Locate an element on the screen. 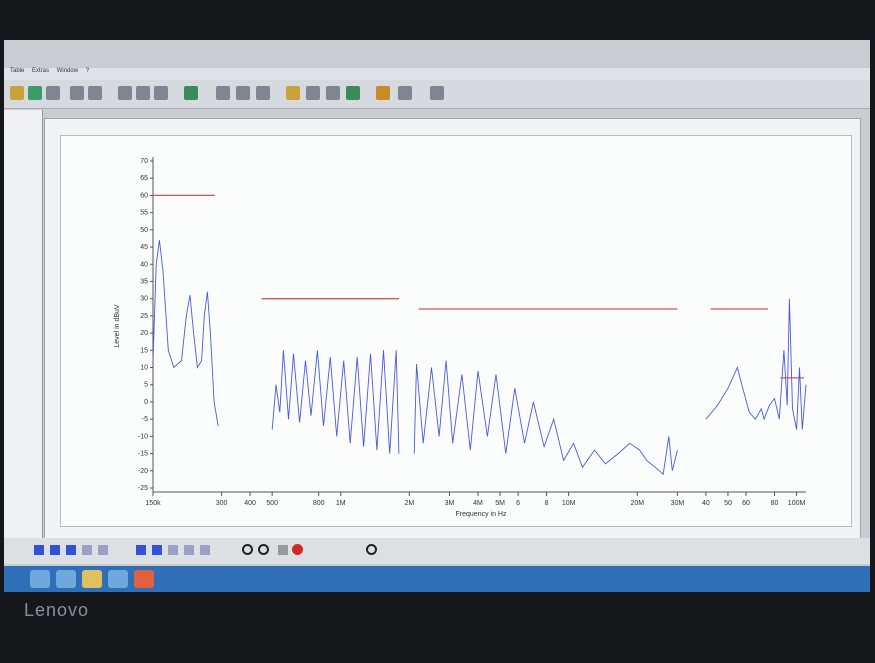  x-tick-label: 30M is located at coordinates (678, 503).